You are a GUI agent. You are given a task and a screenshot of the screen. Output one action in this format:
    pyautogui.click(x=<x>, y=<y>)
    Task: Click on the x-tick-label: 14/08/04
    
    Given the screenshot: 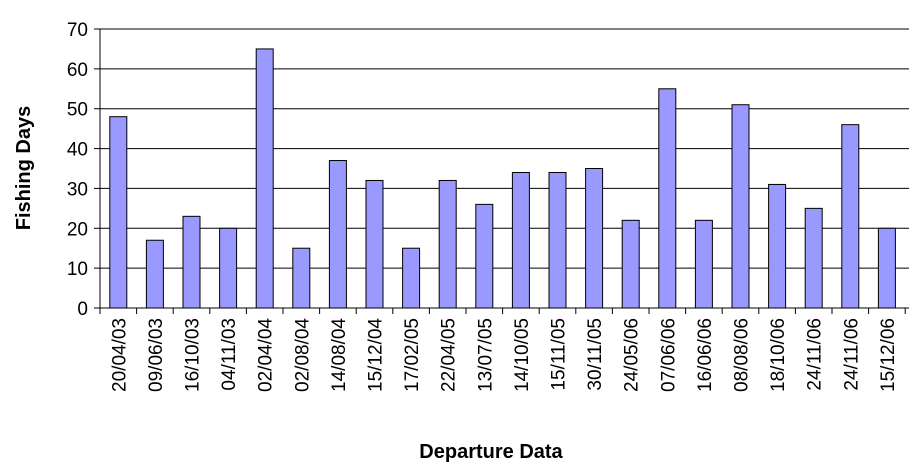 What is the action you would take?
    pyautogui.click(x=339, y=355)
    